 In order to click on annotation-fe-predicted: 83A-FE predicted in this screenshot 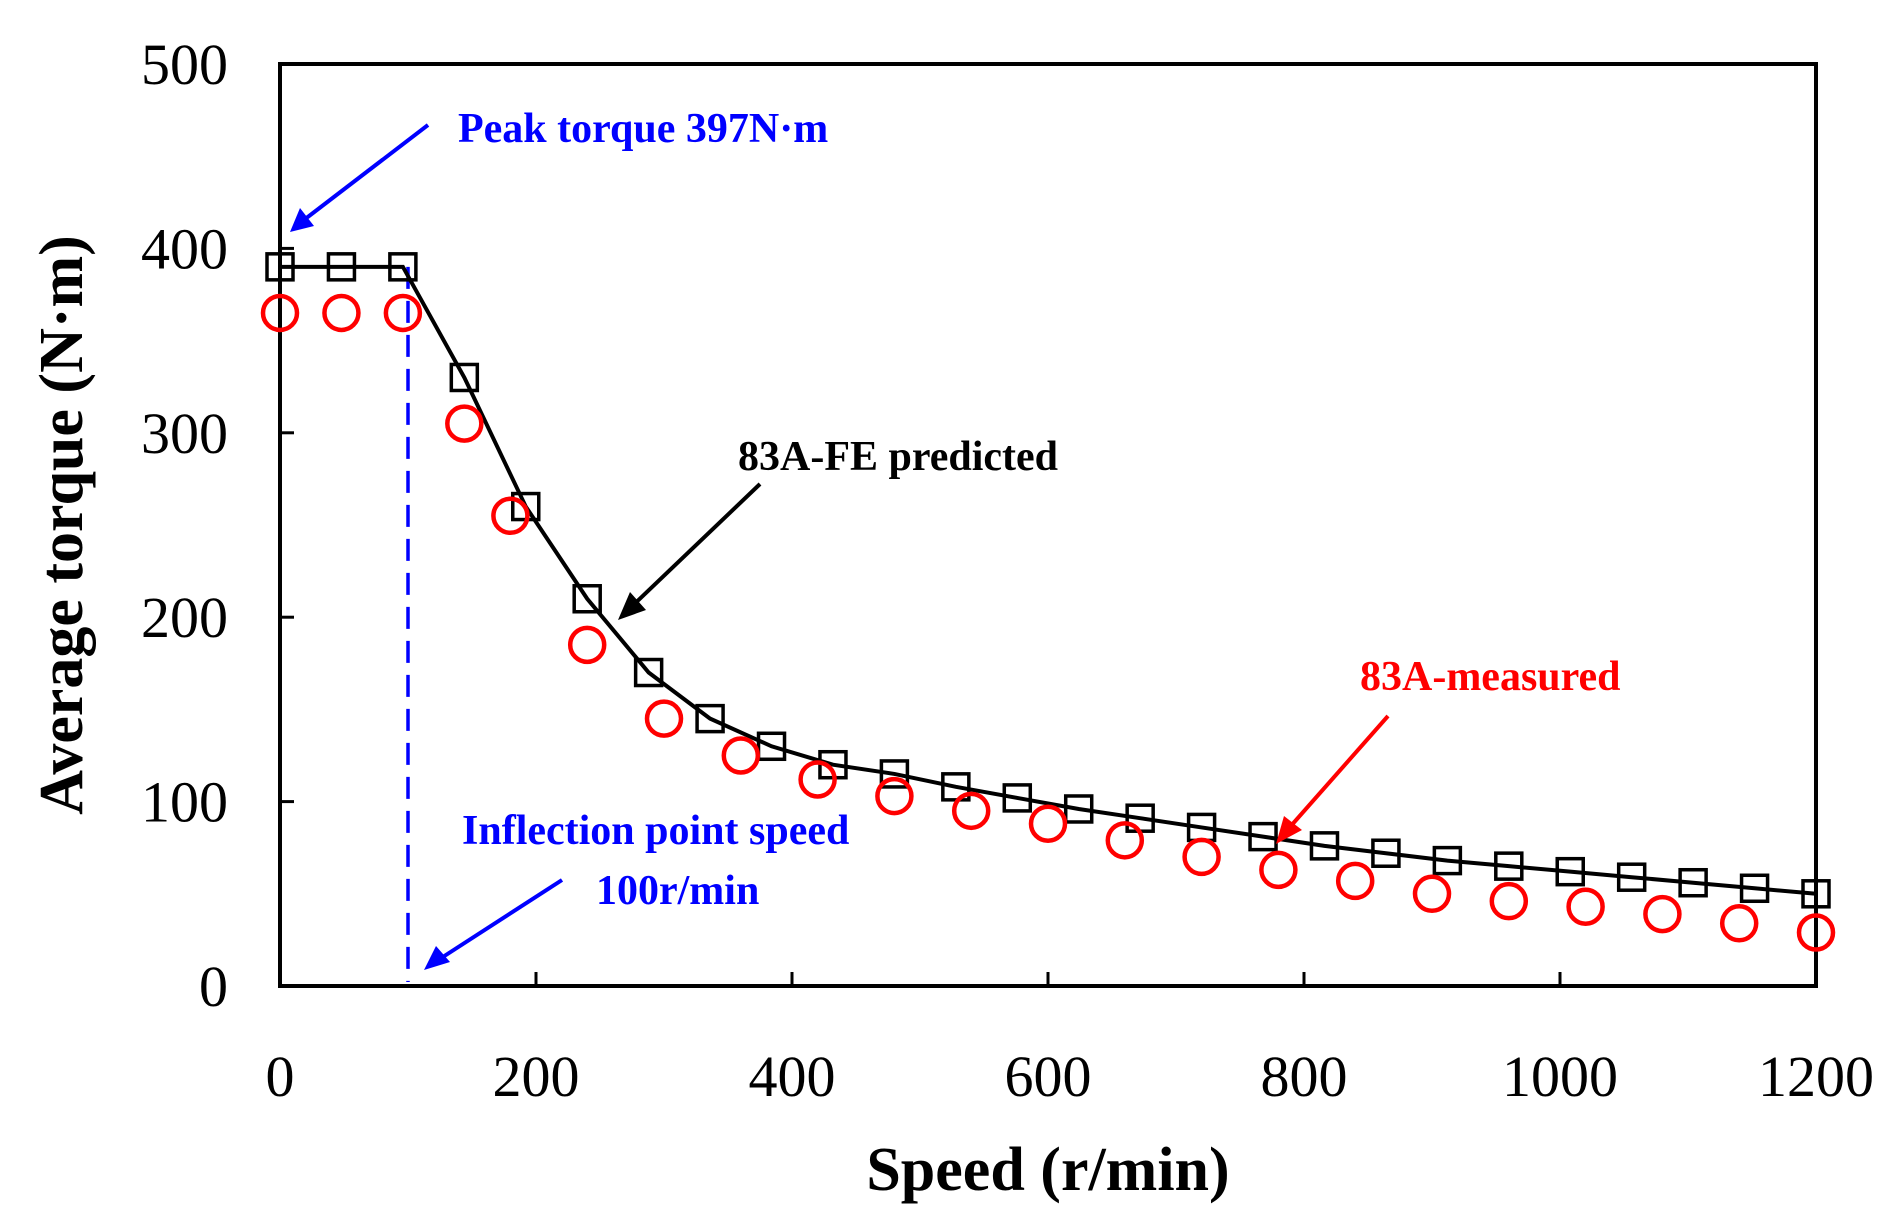, I will do `click(898, 457)`.